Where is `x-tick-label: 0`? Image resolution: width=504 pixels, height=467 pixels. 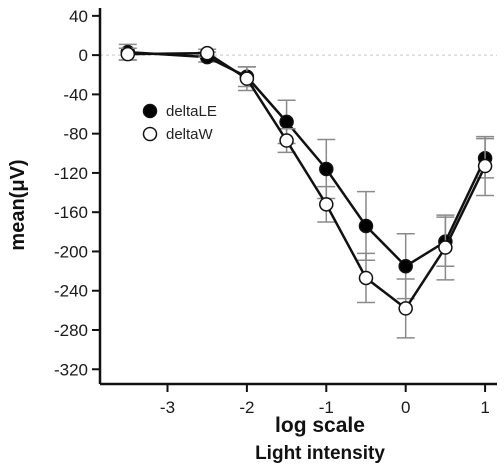
x-tick-label: 0 is located at coordinates (405, 407).